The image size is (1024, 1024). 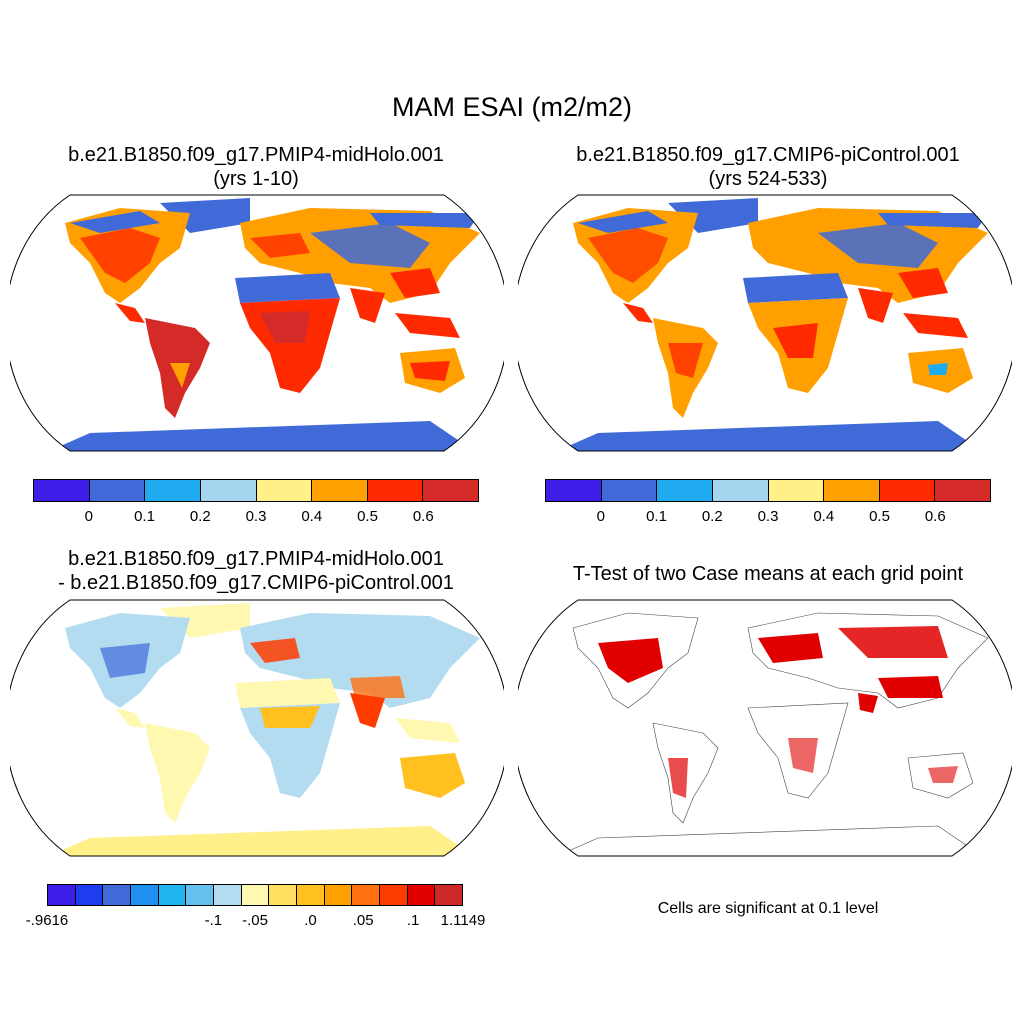 I want to click on colorbar-difference-tick-label: .1, so click(x=413, y=920).